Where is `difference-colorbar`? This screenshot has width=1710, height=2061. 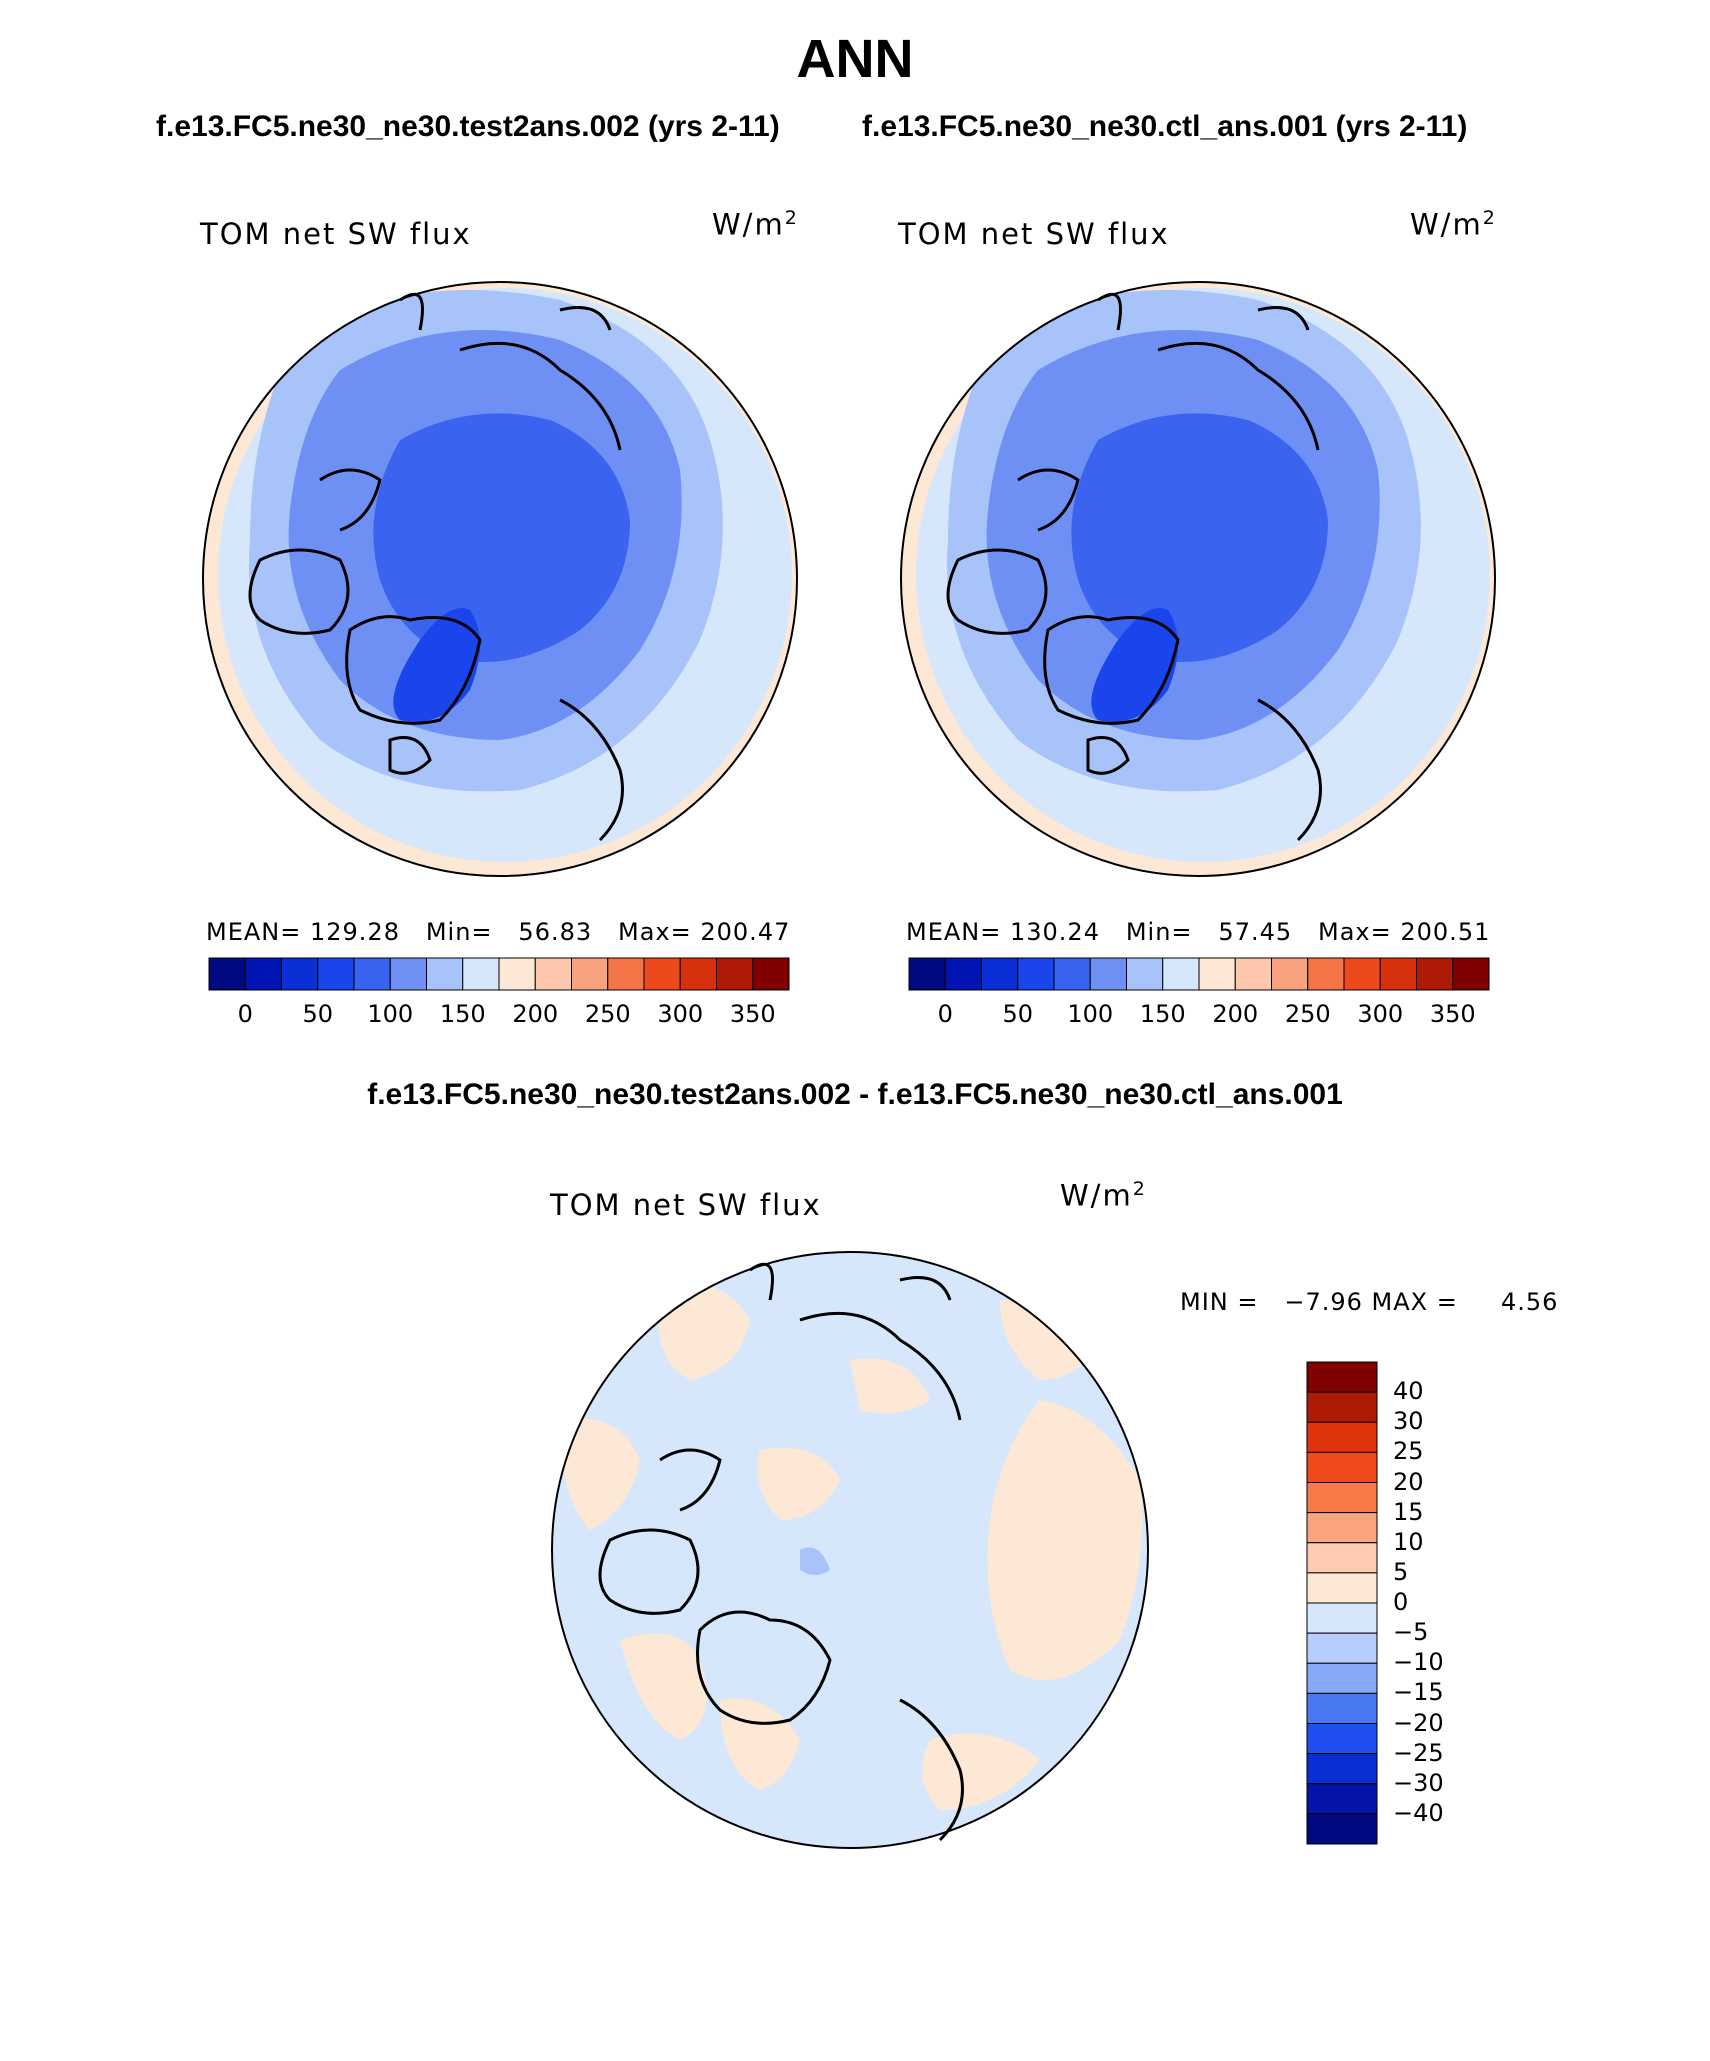
difference-colorbar is located at coordinates (1342, 1603).